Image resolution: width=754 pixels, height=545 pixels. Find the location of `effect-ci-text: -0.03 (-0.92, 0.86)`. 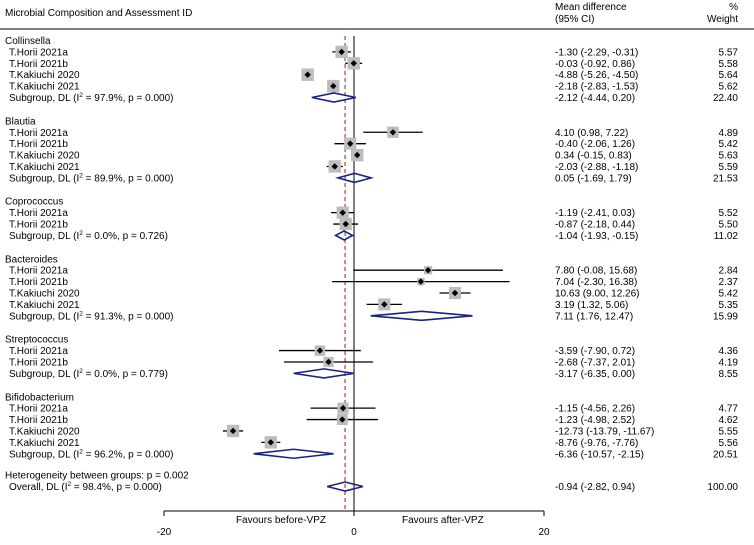

effect-ci-text: -0.03 (-0.92, 0.86) is located at coordinates (595, 64).